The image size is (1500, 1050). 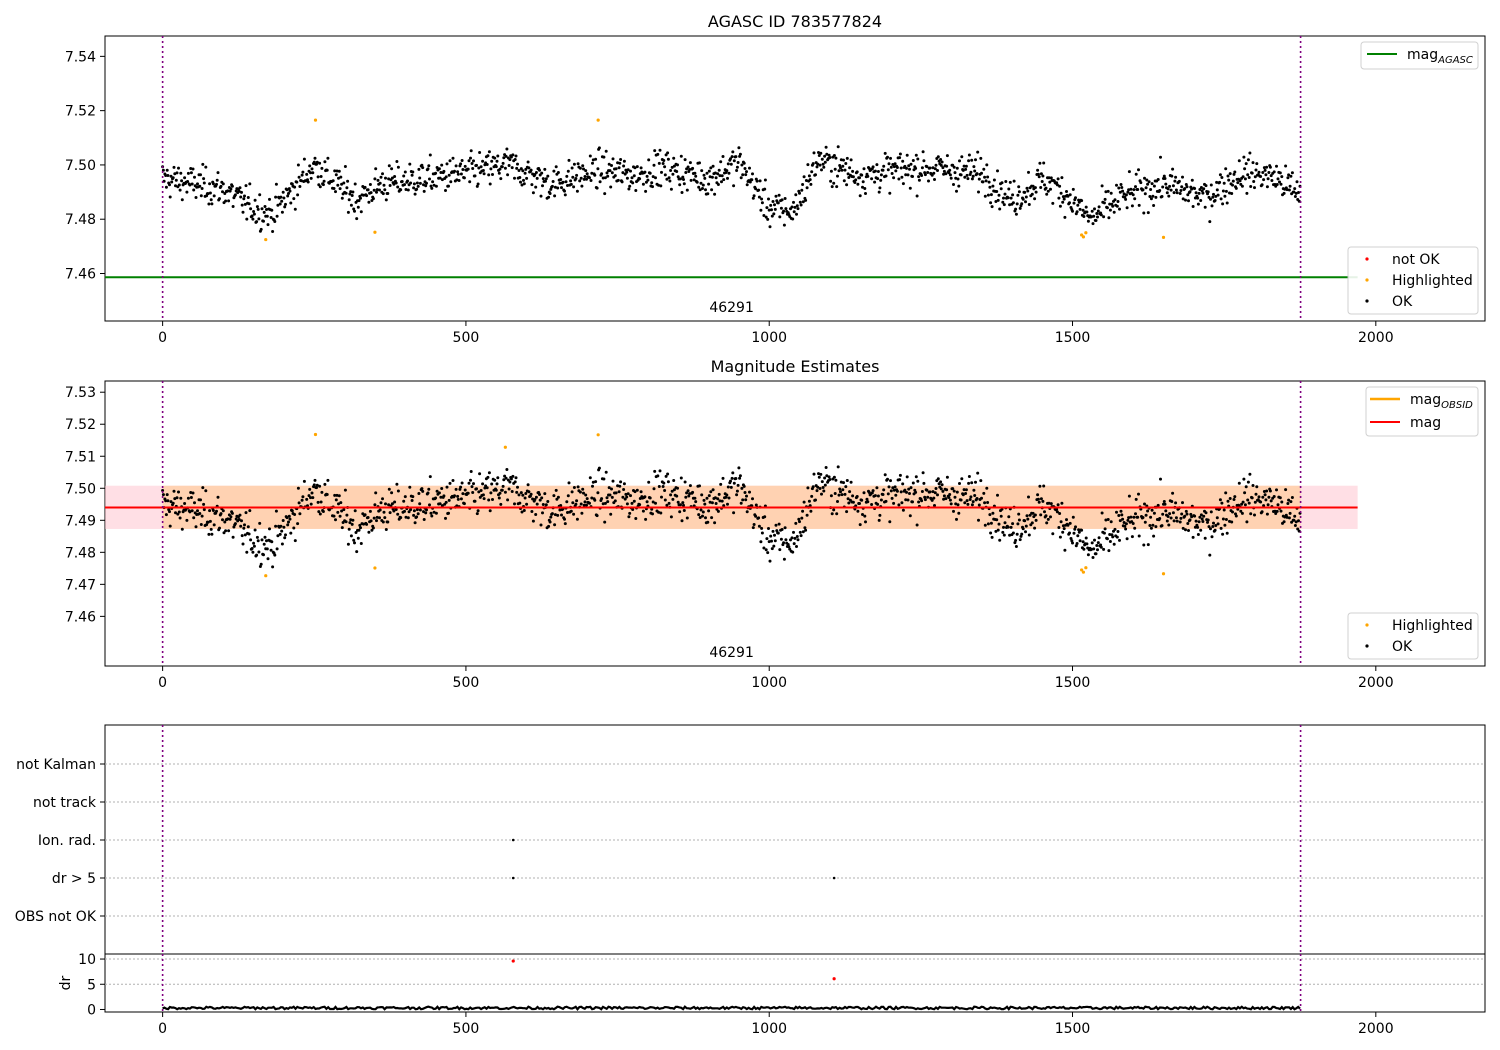 What do you see at coordinates (56, 765) in the screenshot?
I see `flag-category-label: not Kalman` at bounding box center [56, 765].